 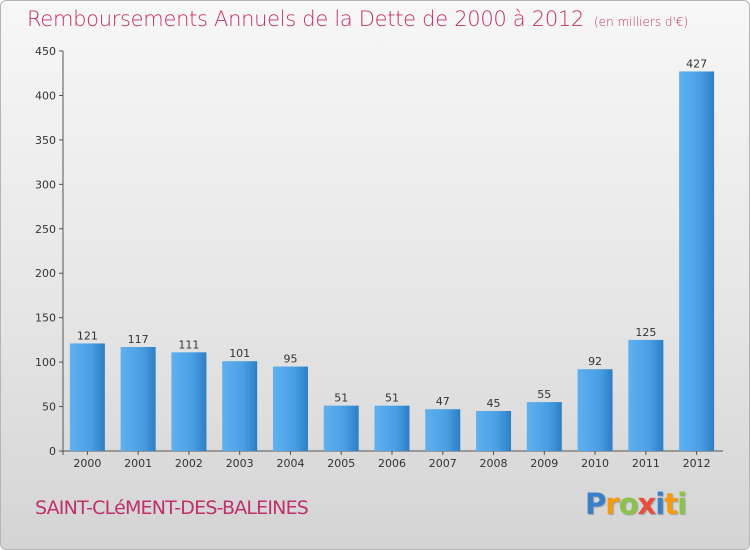 I want to click on x-tick-label-2000: 2000, so click(x=87, y=463).